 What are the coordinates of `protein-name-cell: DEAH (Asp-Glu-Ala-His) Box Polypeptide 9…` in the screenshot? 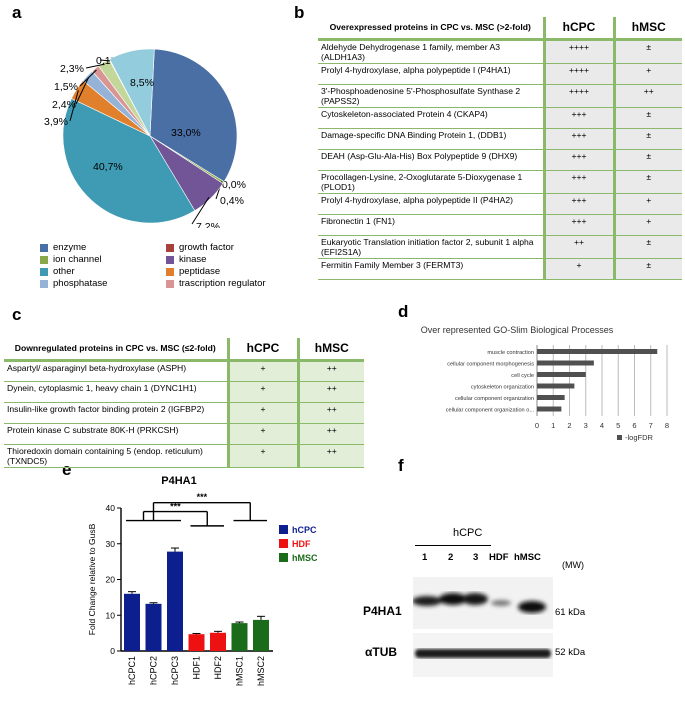 It's located at (432, 160).